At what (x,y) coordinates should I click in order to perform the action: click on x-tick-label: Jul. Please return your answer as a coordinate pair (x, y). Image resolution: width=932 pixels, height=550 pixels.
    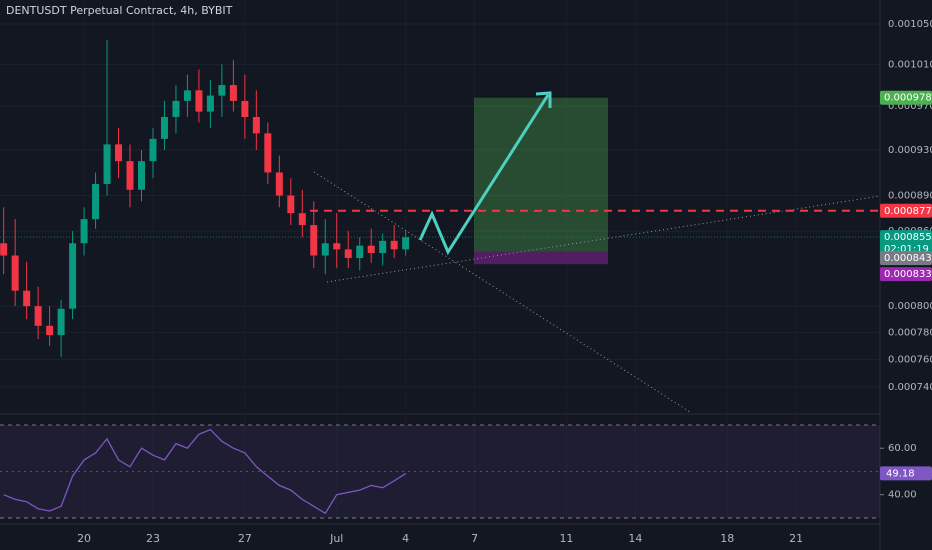
    Looking at the image, I should click on (336, 538).